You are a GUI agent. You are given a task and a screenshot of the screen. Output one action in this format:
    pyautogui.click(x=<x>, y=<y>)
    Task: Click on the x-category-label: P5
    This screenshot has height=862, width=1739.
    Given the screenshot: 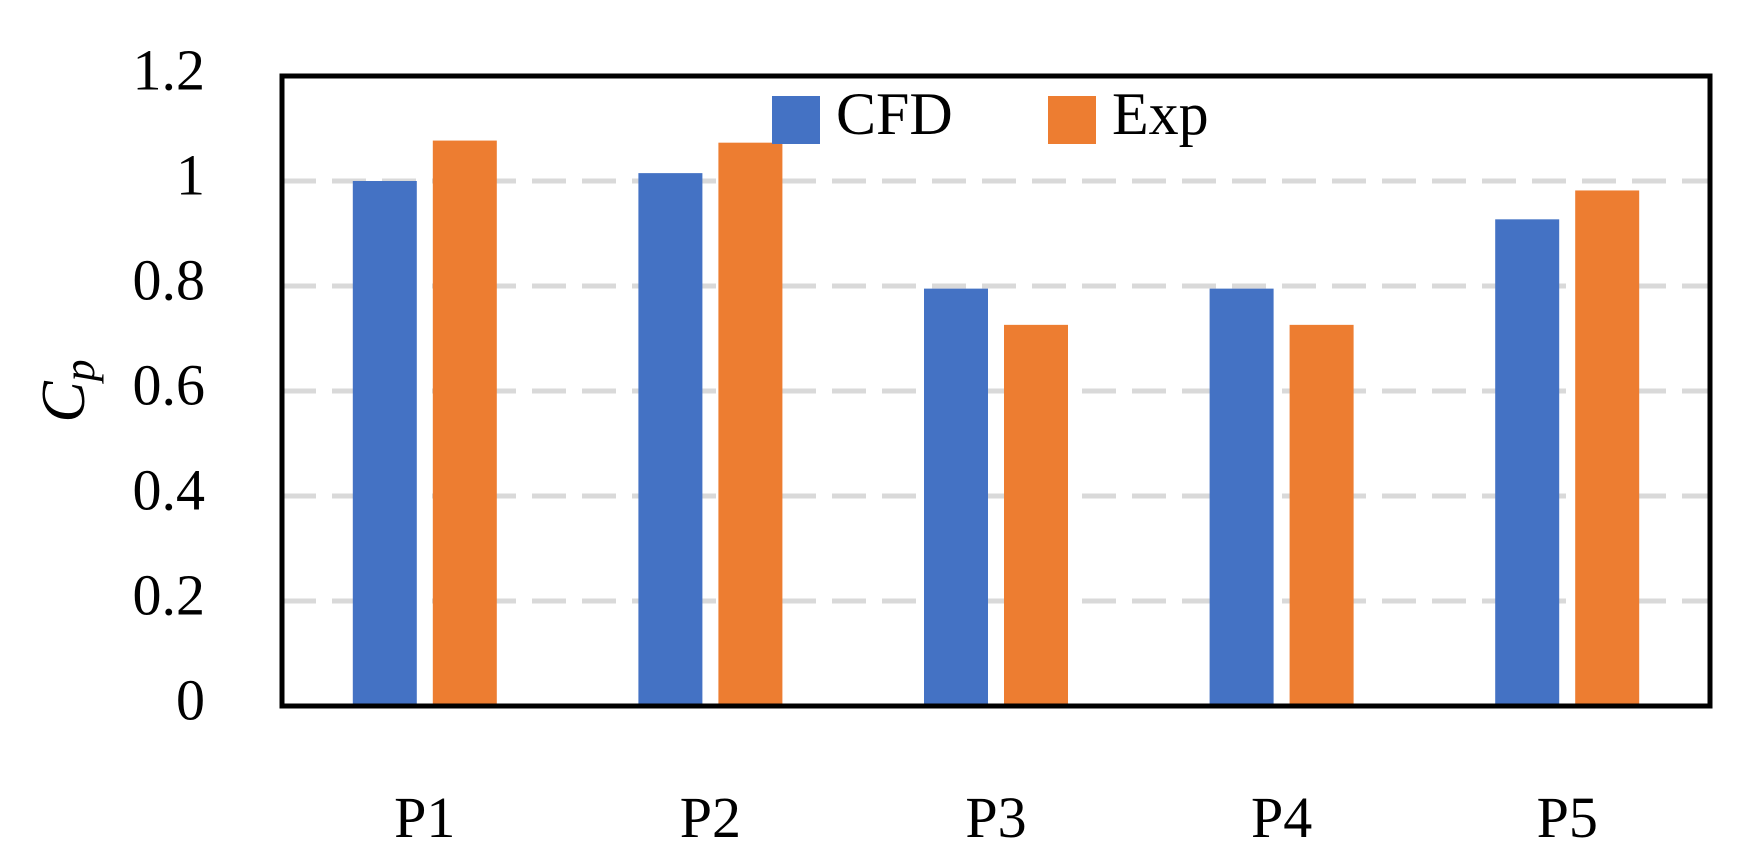 What is the action you would take?
    pyautogui.click(x=1567, y=817)
    